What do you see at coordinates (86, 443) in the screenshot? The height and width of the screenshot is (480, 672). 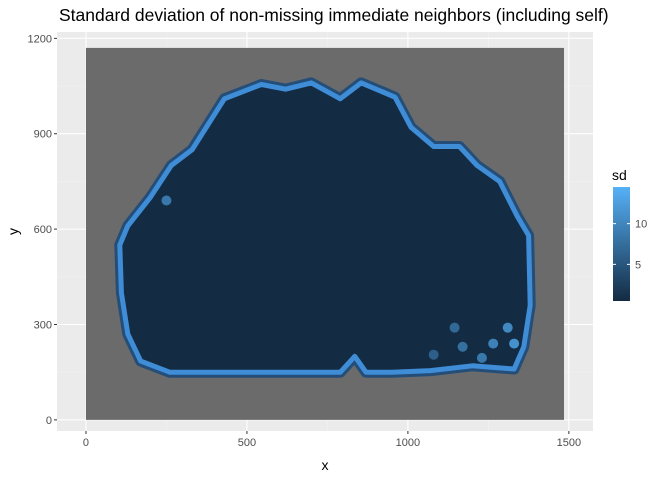 I see `x-tick-label: 0` at bounding box center [86, 443].